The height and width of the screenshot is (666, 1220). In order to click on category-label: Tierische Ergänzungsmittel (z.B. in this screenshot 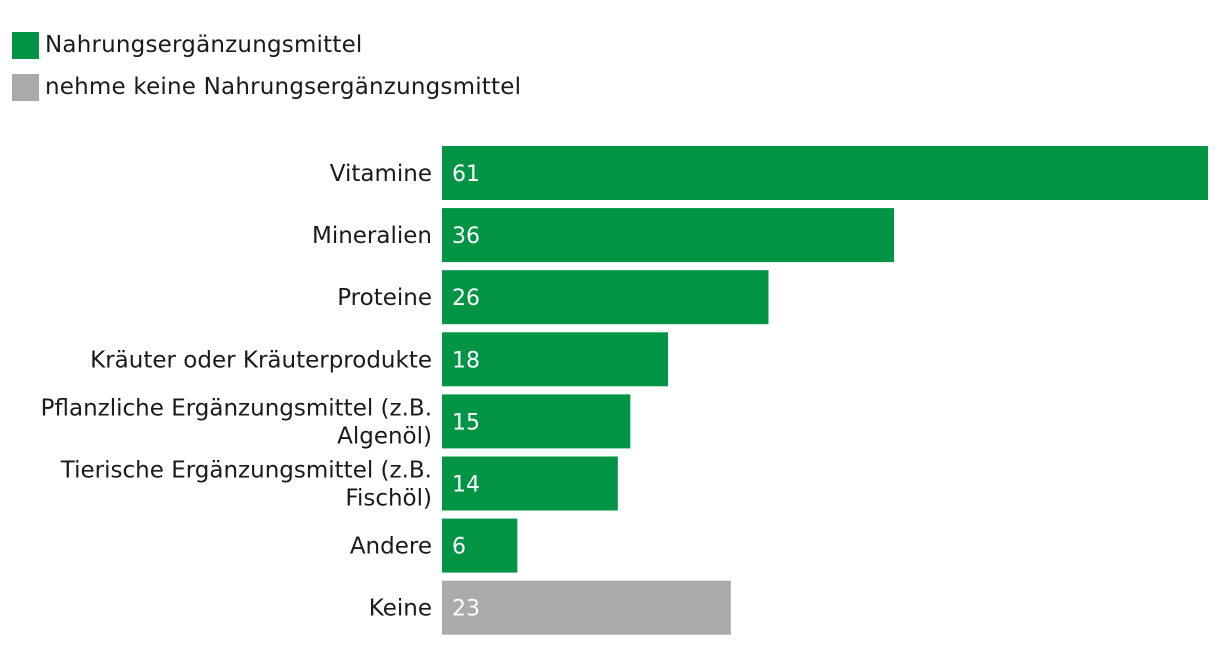, I will do `click(246, 471)`.